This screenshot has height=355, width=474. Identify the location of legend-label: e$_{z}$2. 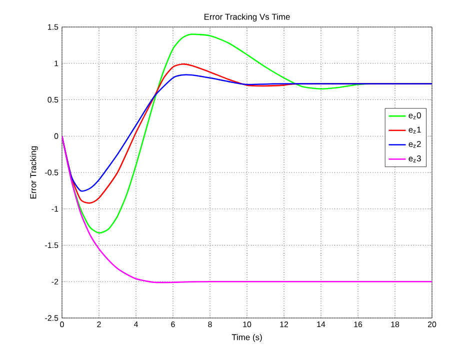
(414, 144).